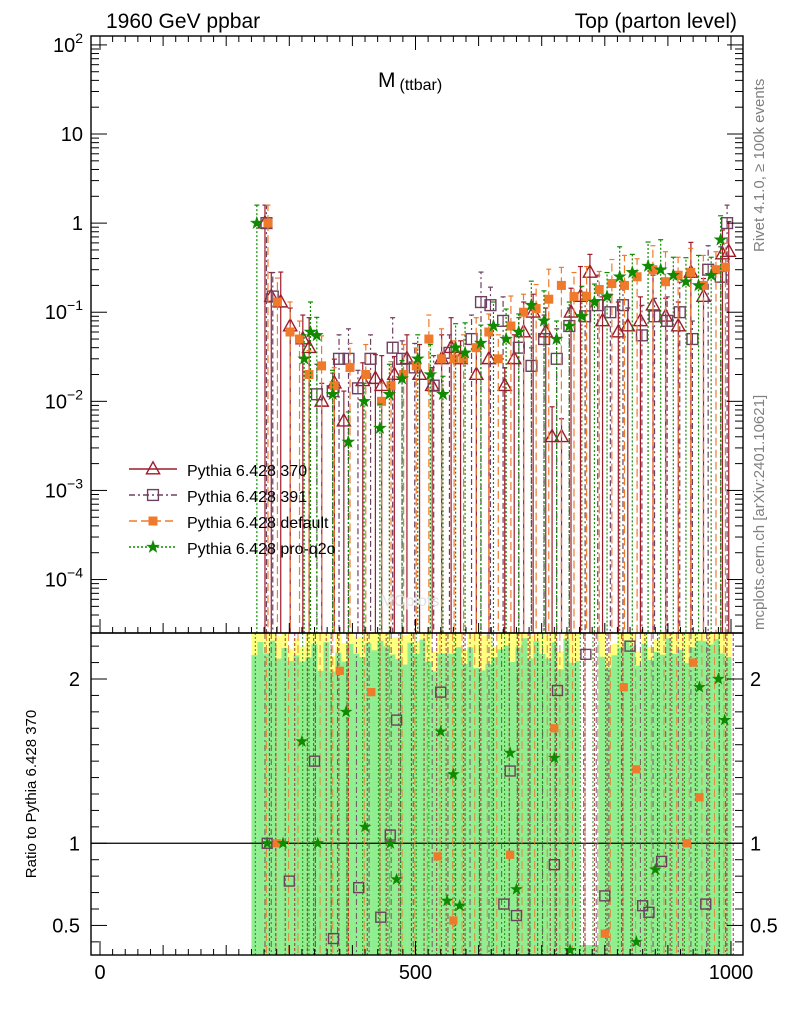  I want to click on y-tick-exponent: −4, so click(75, 573).